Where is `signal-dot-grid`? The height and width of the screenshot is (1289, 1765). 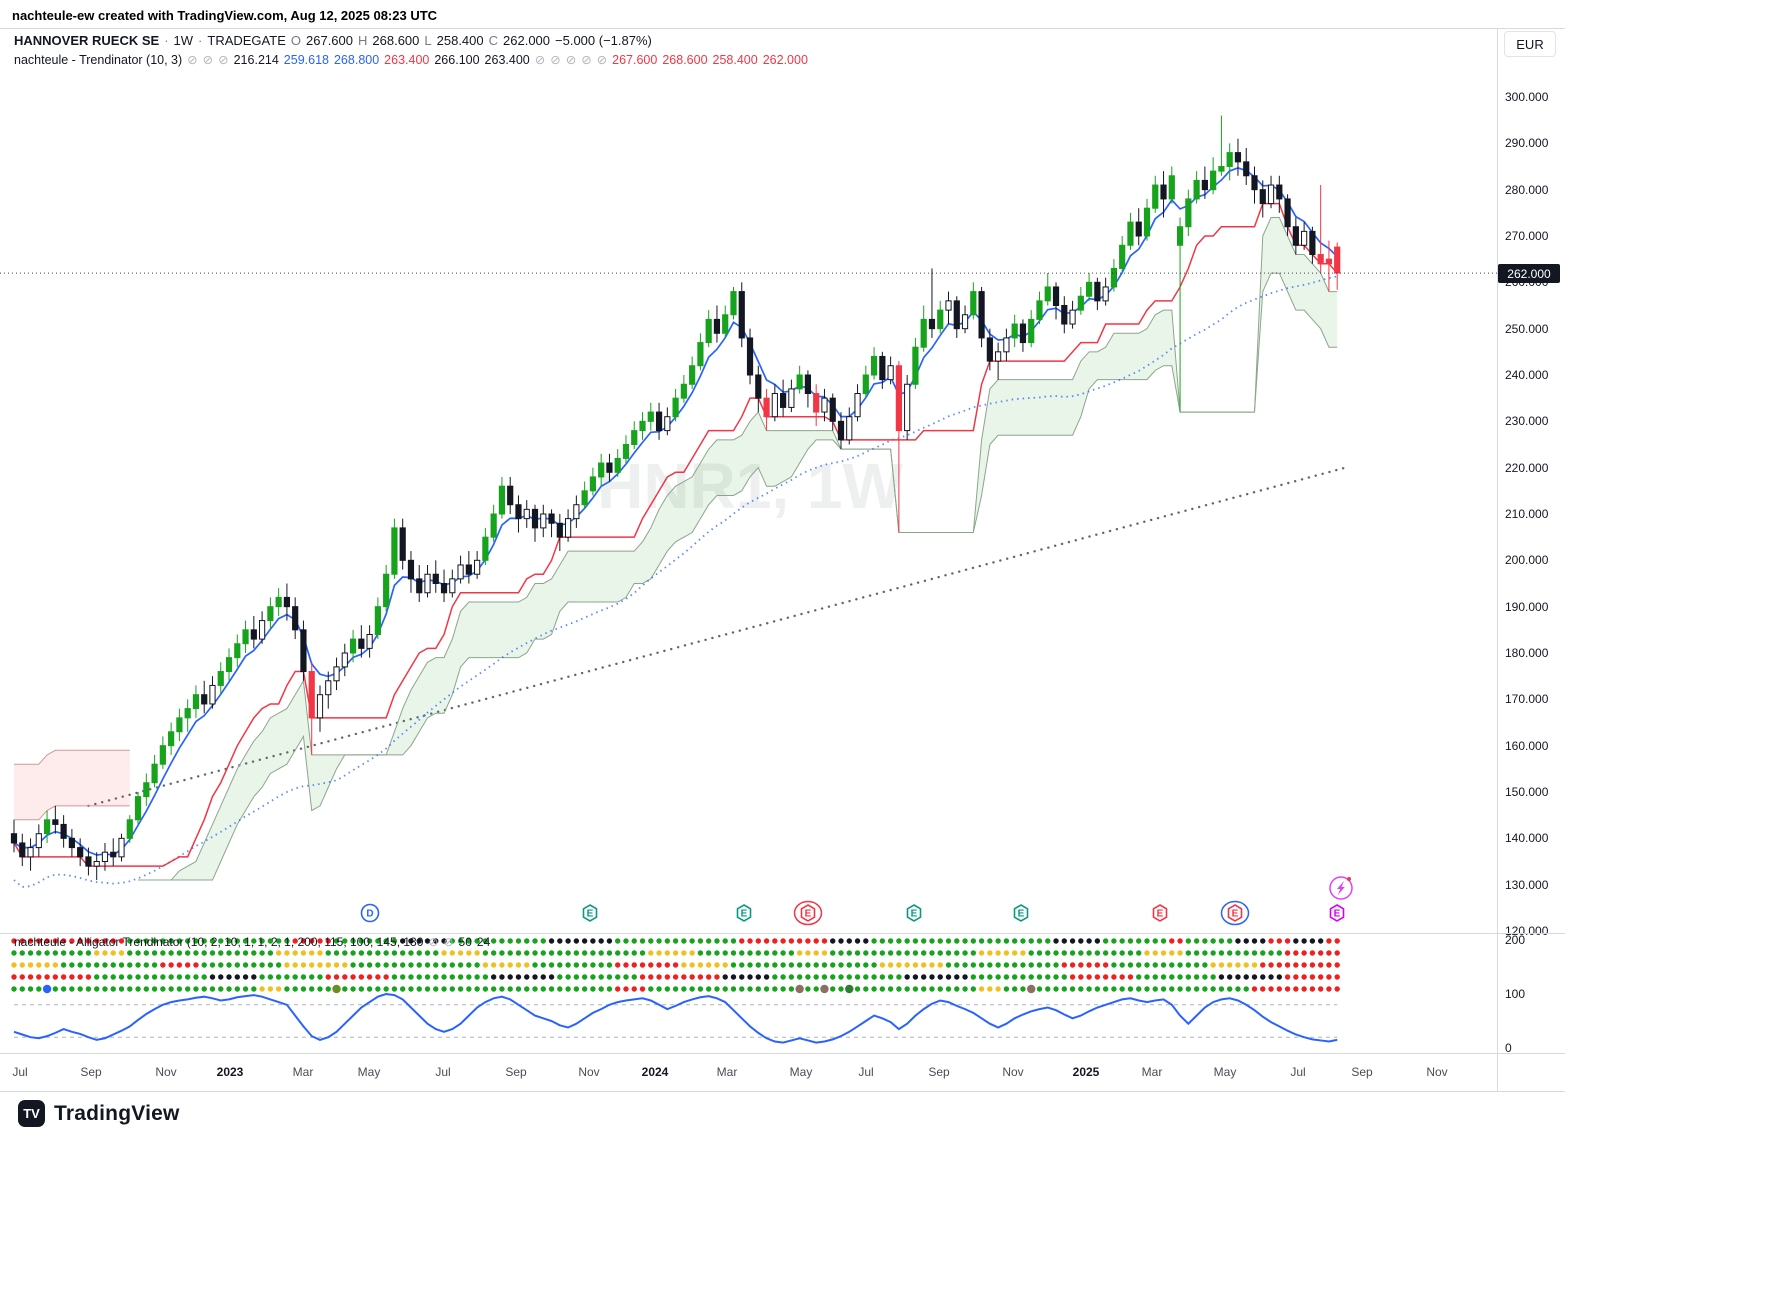 signal-dot-grid is located at coordinates (675, 966).